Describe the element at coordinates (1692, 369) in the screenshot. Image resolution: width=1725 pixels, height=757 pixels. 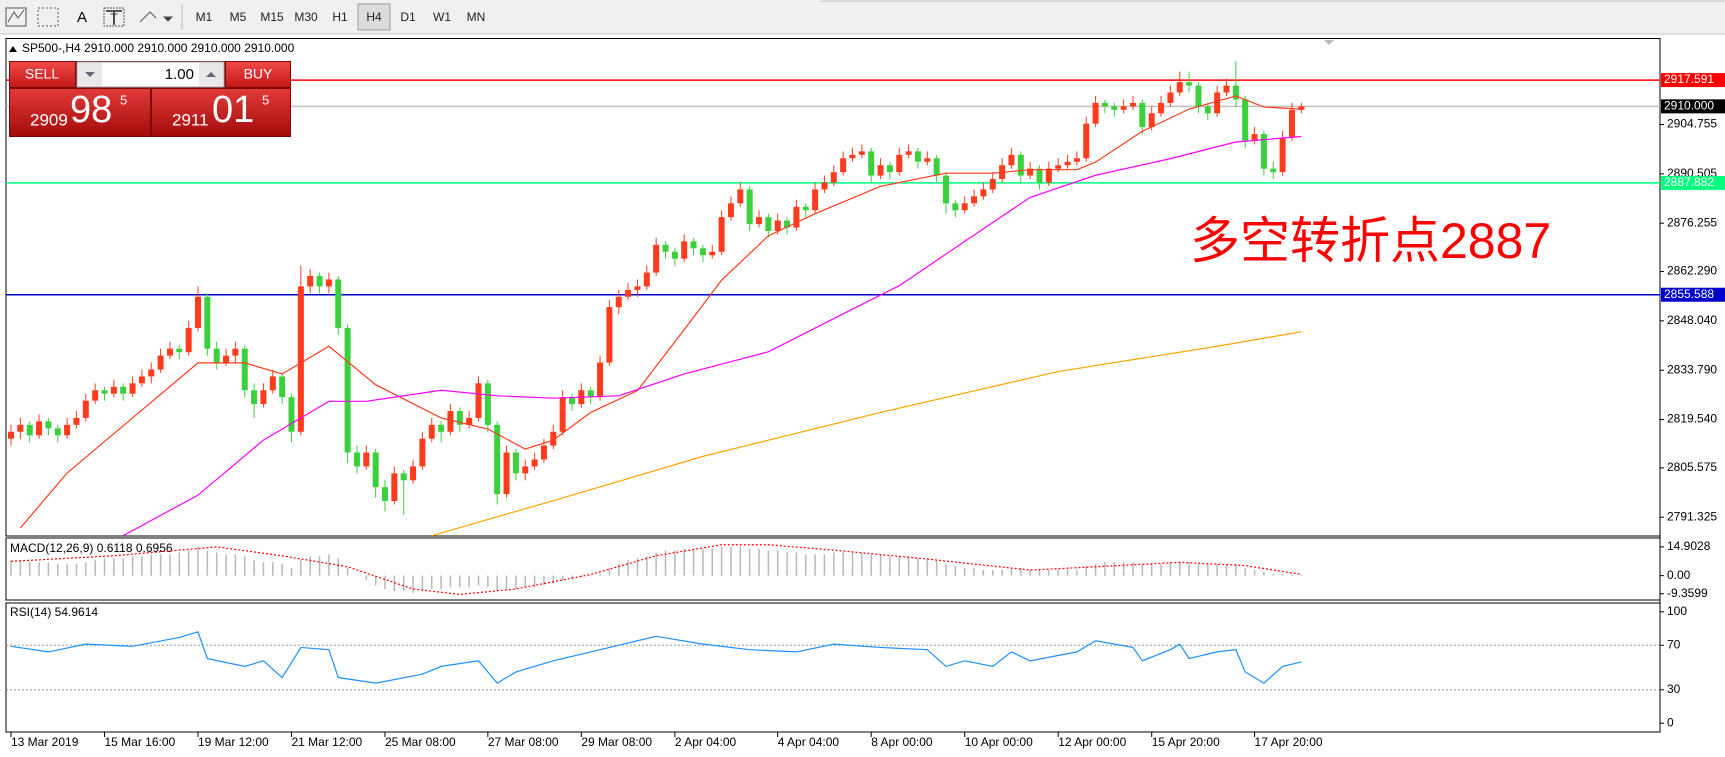
I see `y-tick-label: 2833.790` at that location.